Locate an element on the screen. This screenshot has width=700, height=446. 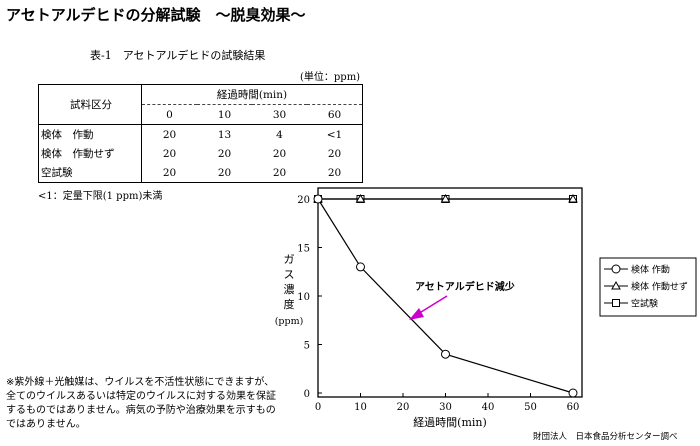
x-tick-label: 10 is located at coordinates (360, 407).